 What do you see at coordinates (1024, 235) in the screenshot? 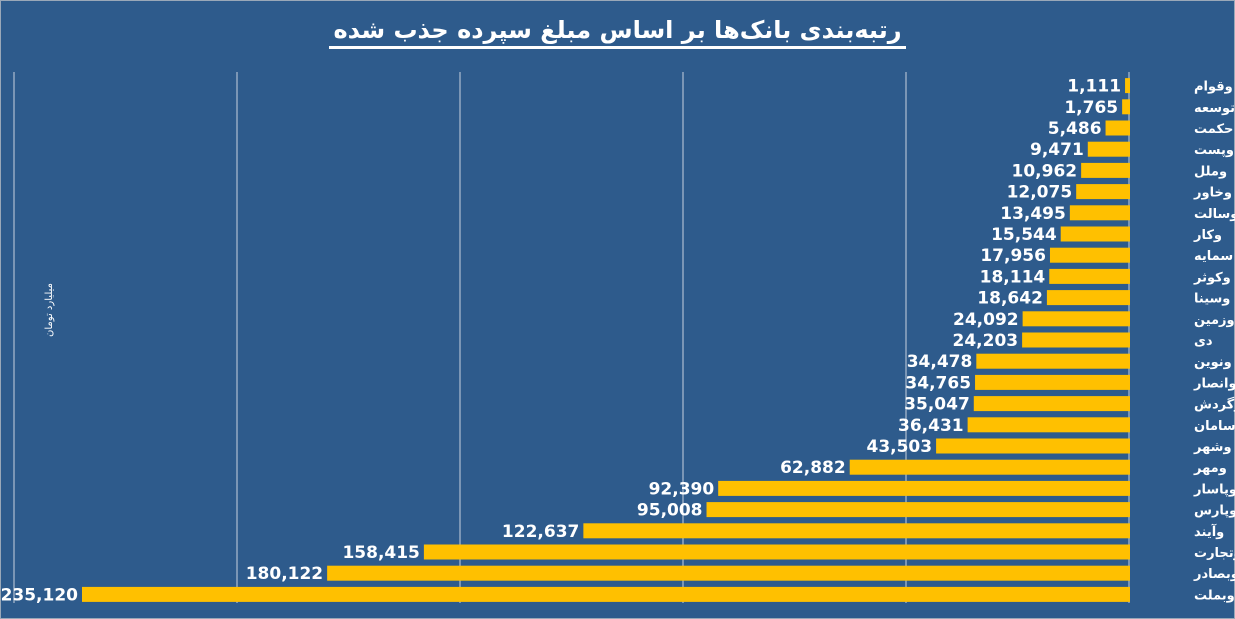
I see `value-label: 15,544` at bounding box center [1024, 235].